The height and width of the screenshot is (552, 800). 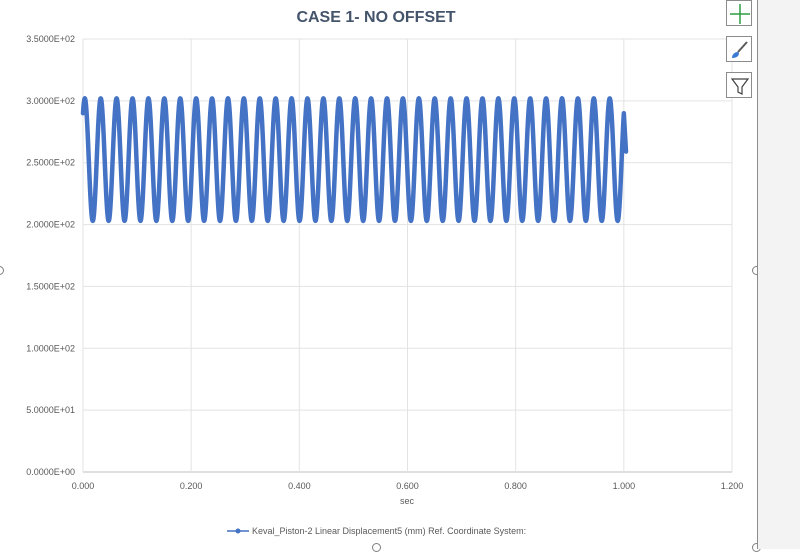 What do you see at coordinates (50, 472) in the screenshot?
I see `y-tick-label: 0.0000E+00` at bounding box center [50, 472].